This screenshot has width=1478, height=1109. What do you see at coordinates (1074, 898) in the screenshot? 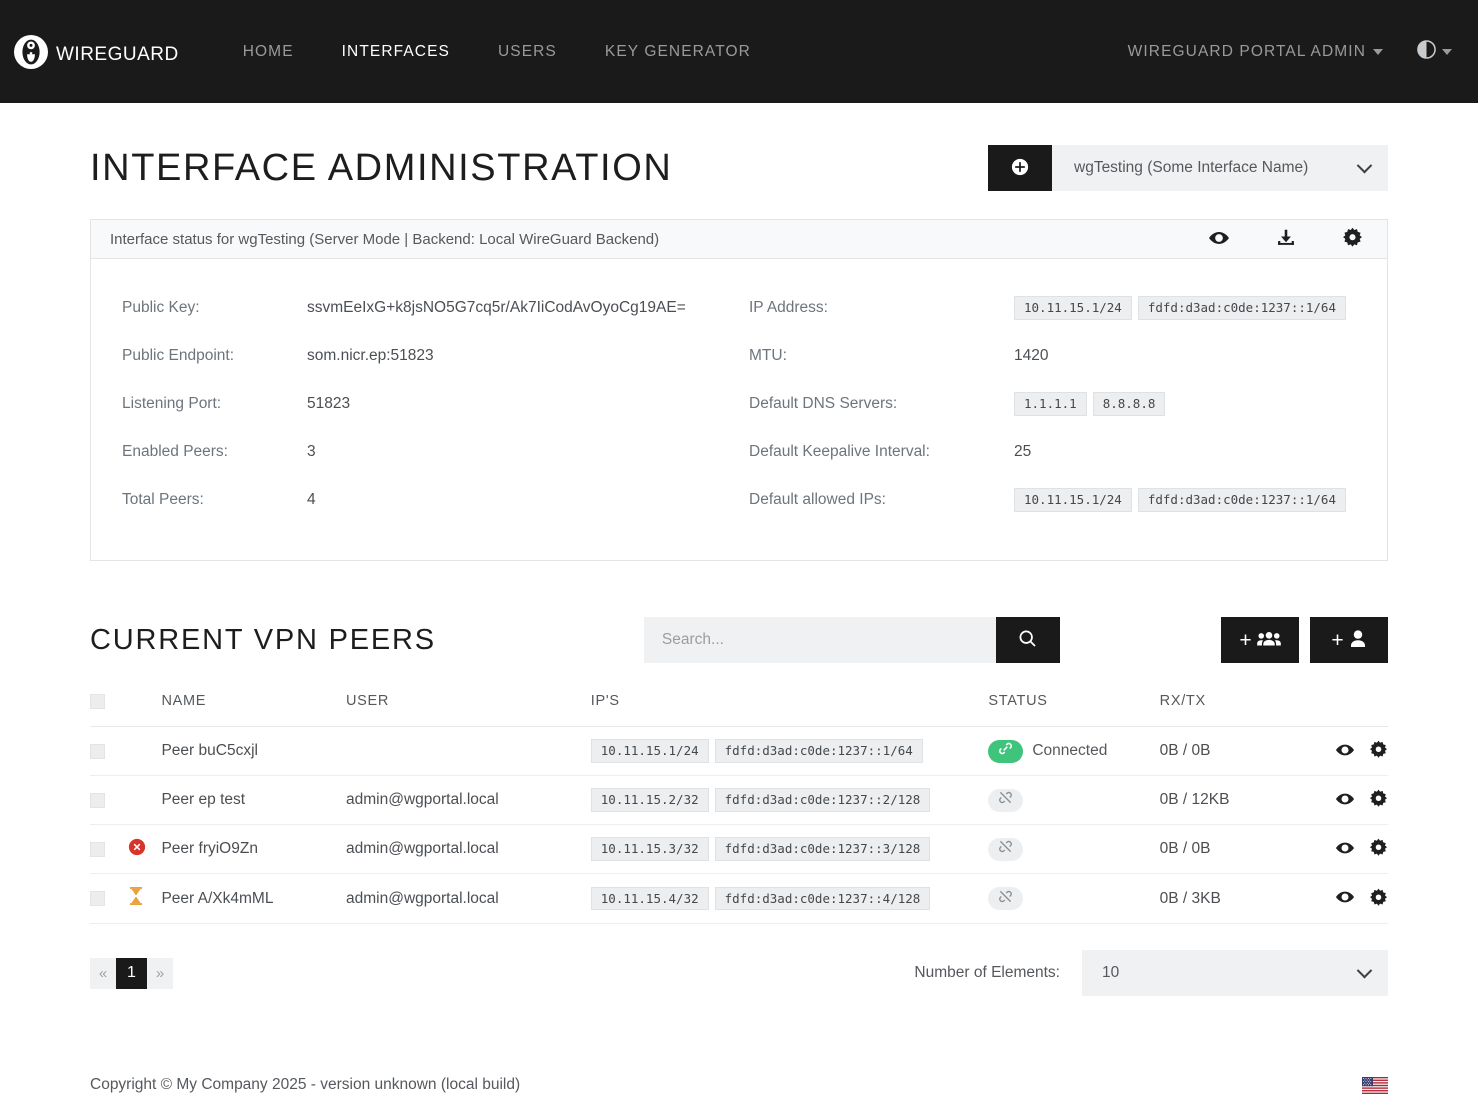
I see `row-status` at bounding box center [1074, 898].